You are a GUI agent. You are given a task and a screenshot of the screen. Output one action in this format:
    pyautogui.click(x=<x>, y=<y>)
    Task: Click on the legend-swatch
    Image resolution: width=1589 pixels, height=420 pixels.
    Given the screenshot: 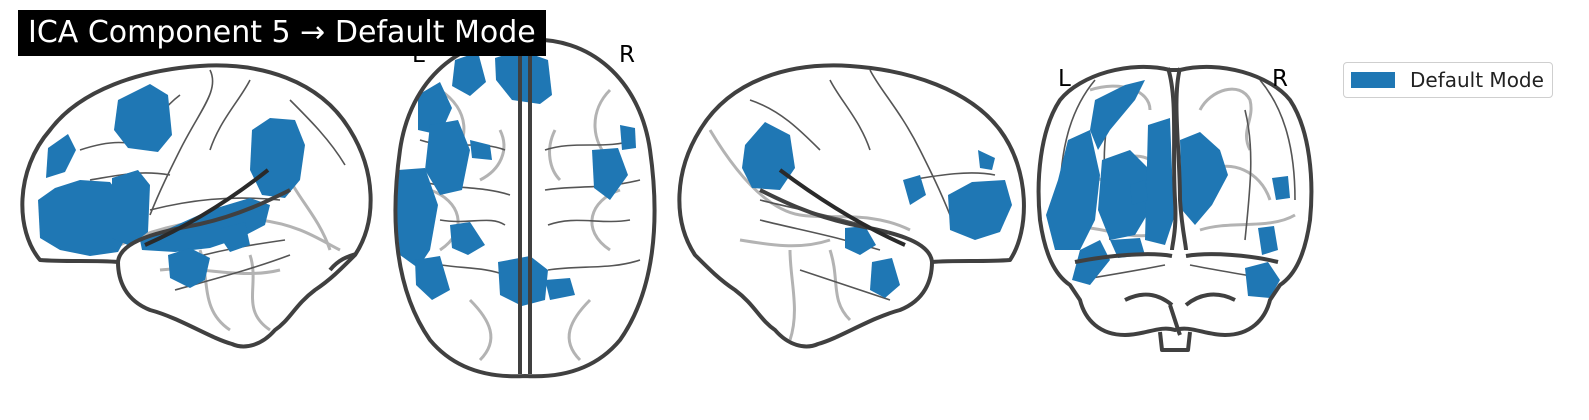 What is the action you would take?
    pyautogui.click(x=1373, y=80)
    